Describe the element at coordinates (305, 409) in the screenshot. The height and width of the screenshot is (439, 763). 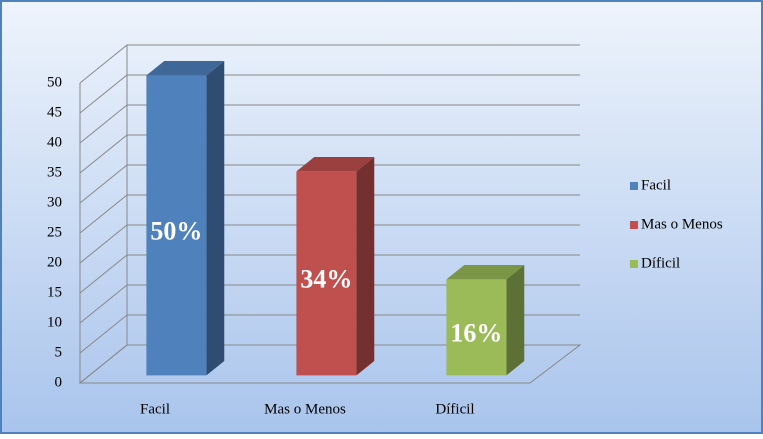
I see `x-tick-label: Mas o Menos` at that location.